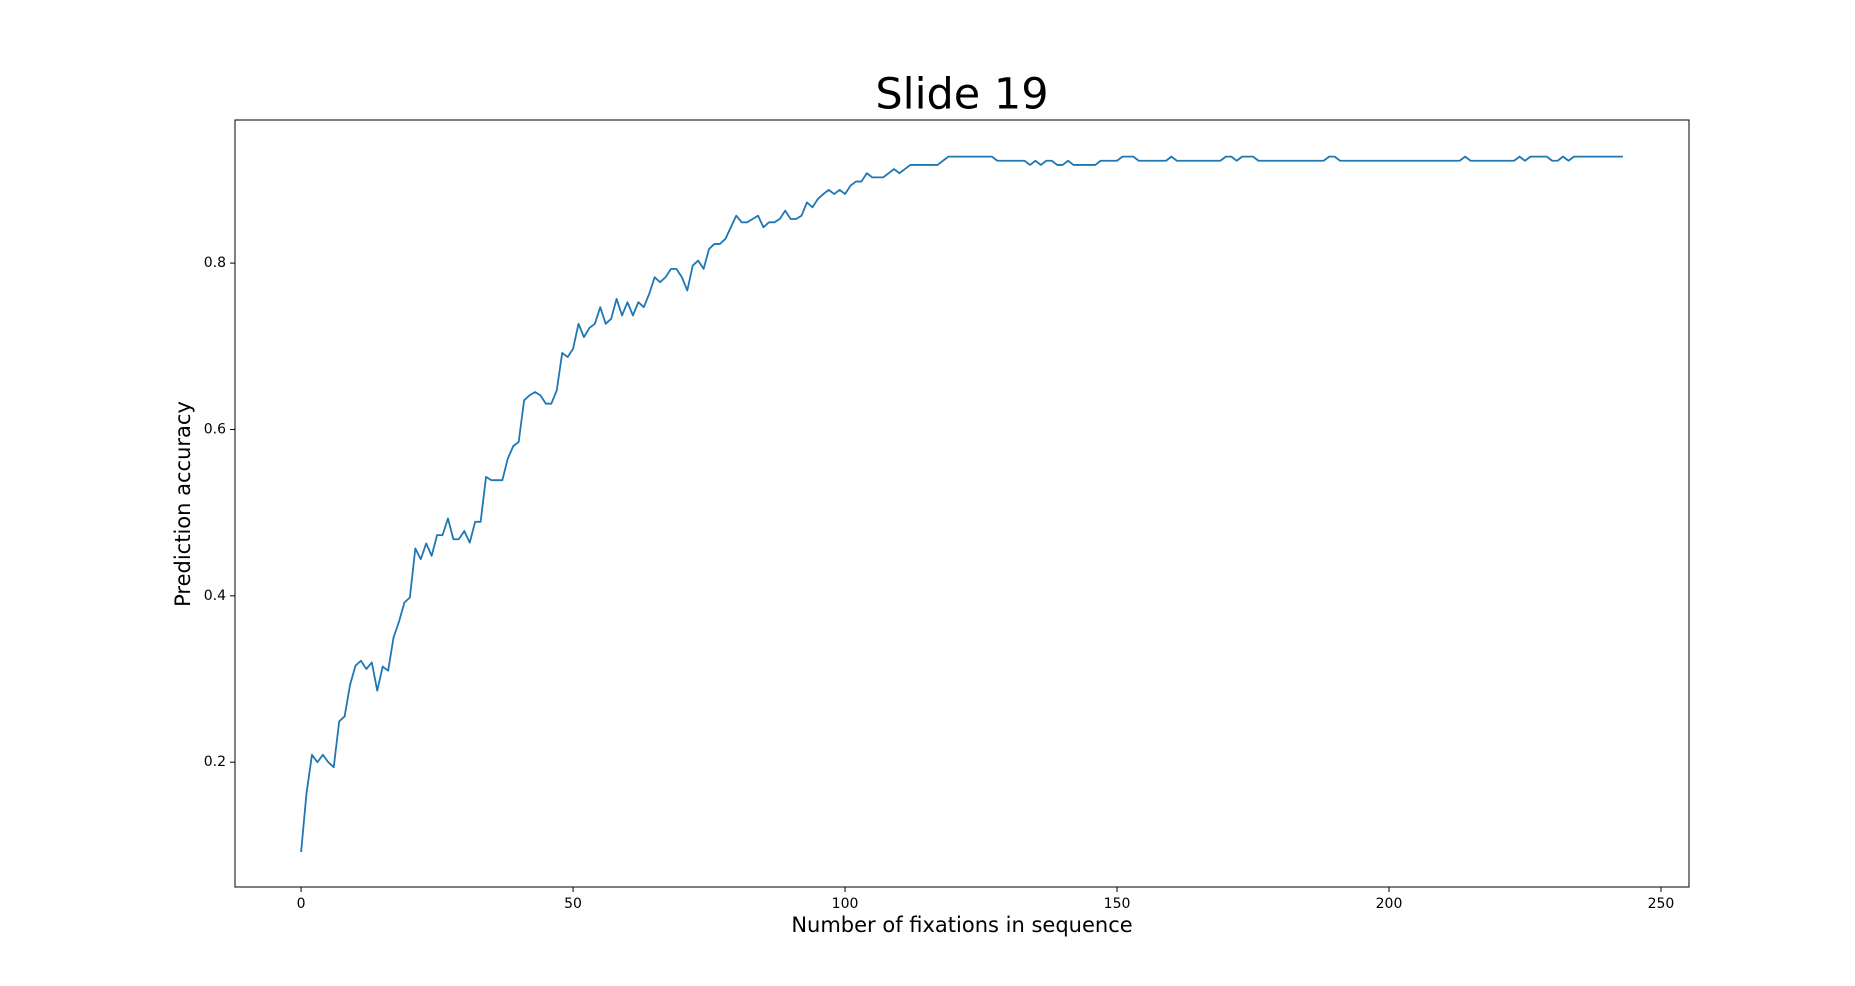 The image size is (1855, 986). I want to click on x-tick-label: 0, so click(301, 904).